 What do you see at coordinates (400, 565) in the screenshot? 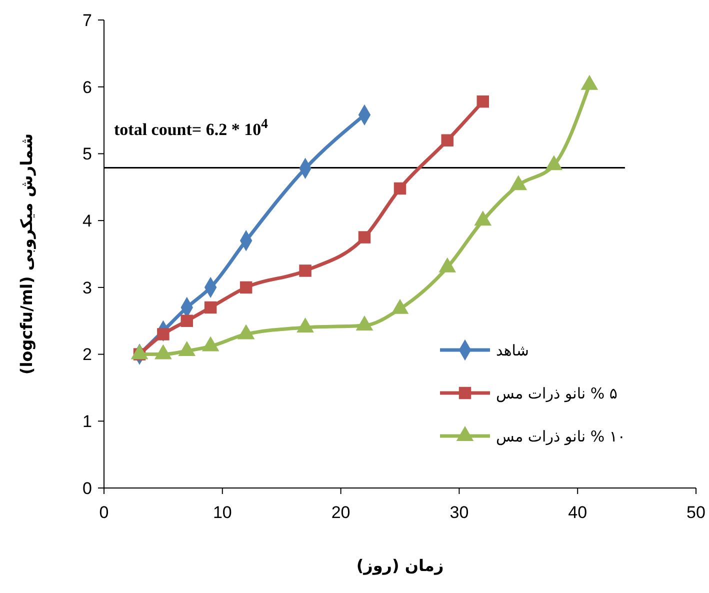
I see `x-axis-title: زمان (روز)` at bounding box center [400, 565].